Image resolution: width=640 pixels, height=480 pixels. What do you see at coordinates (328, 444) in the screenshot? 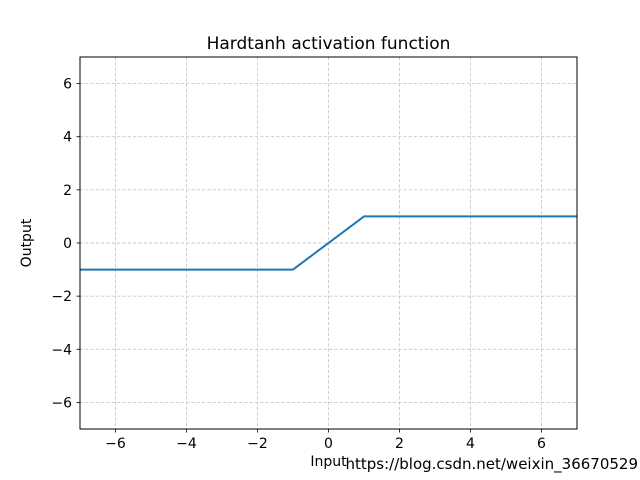
I see `x-tick-label: 0` at bounding box center [328, 444].